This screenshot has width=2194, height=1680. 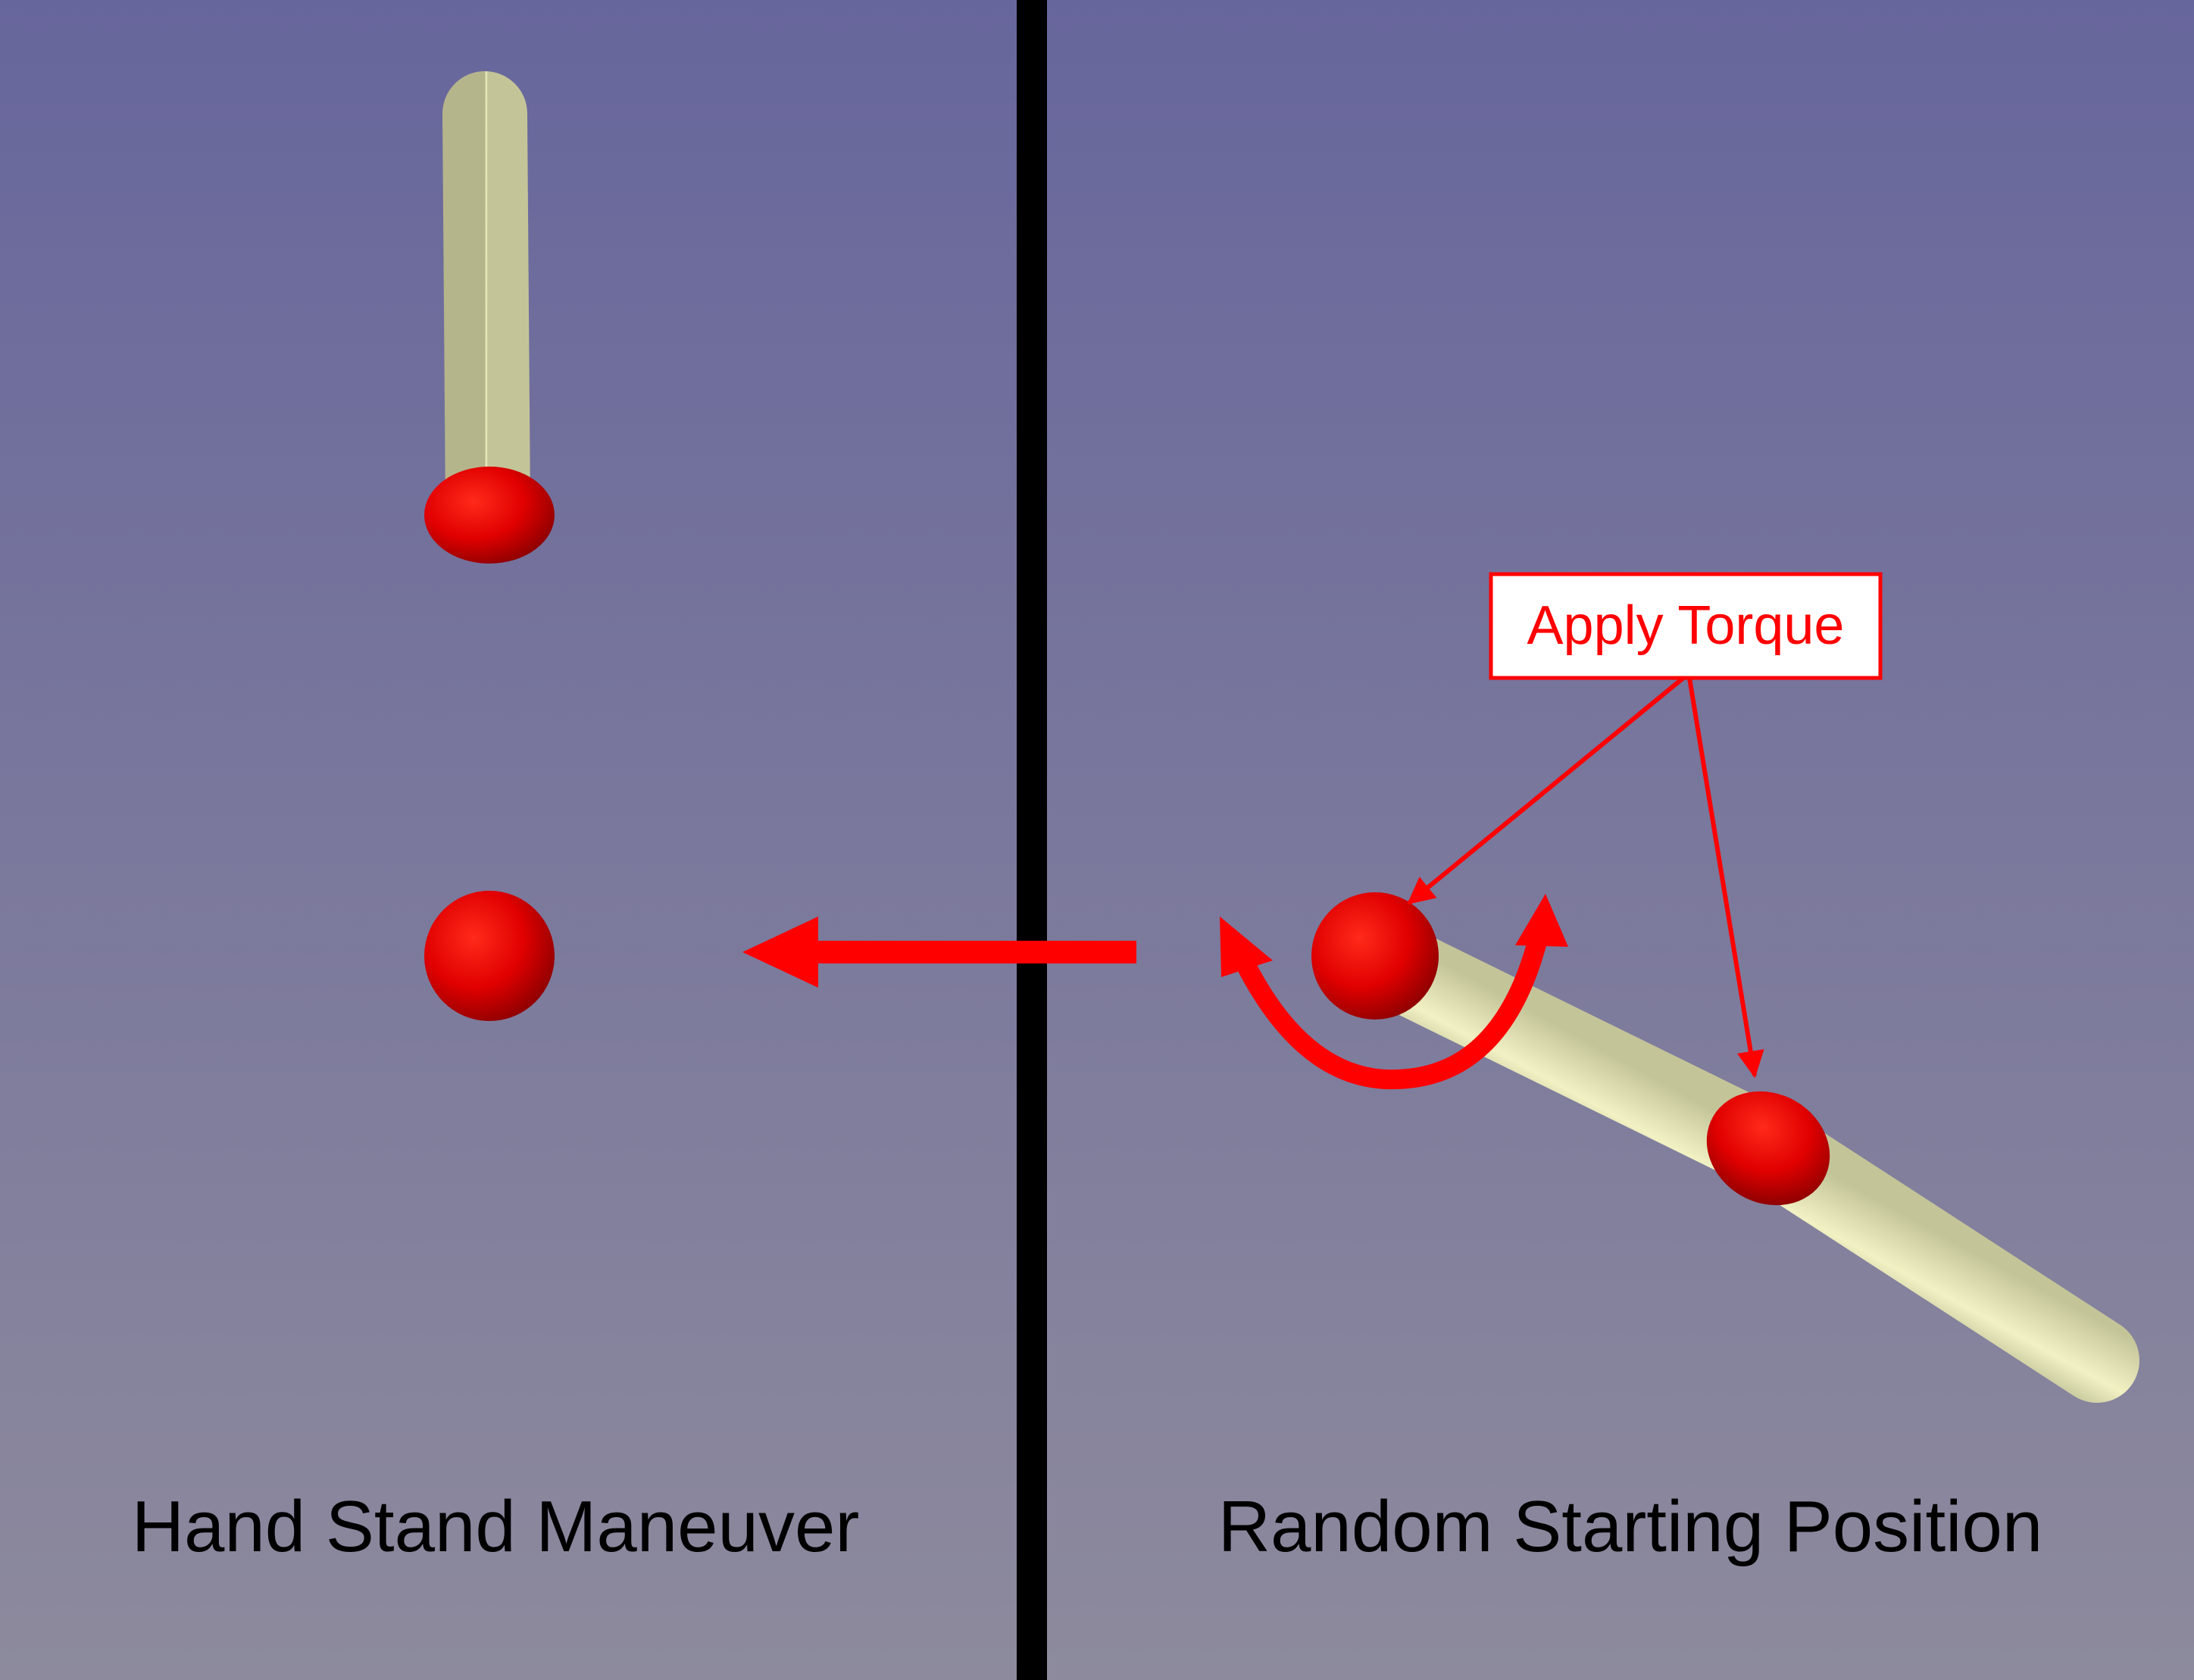 What do you see at coordinates (1032, 840) in the screenshot?
I see `panel-divider` at bounding box center [1032, 840].